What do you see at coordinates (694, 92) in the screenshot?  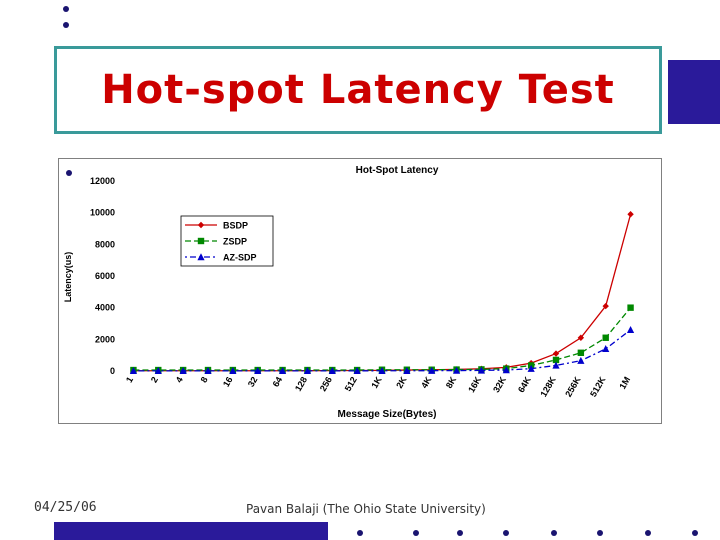 I see `decorative-block` at bounding box center [694, 92].